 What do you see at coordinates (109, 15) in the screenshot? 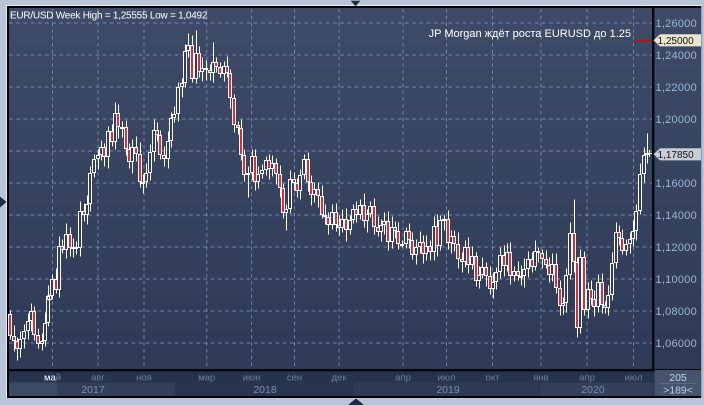
I see `svg-text:EUR/USD Week High = 1,25555 Lo: EUR/USD Week High = 1,25555 Low = 1,0492` at bounding box center [109, 15].